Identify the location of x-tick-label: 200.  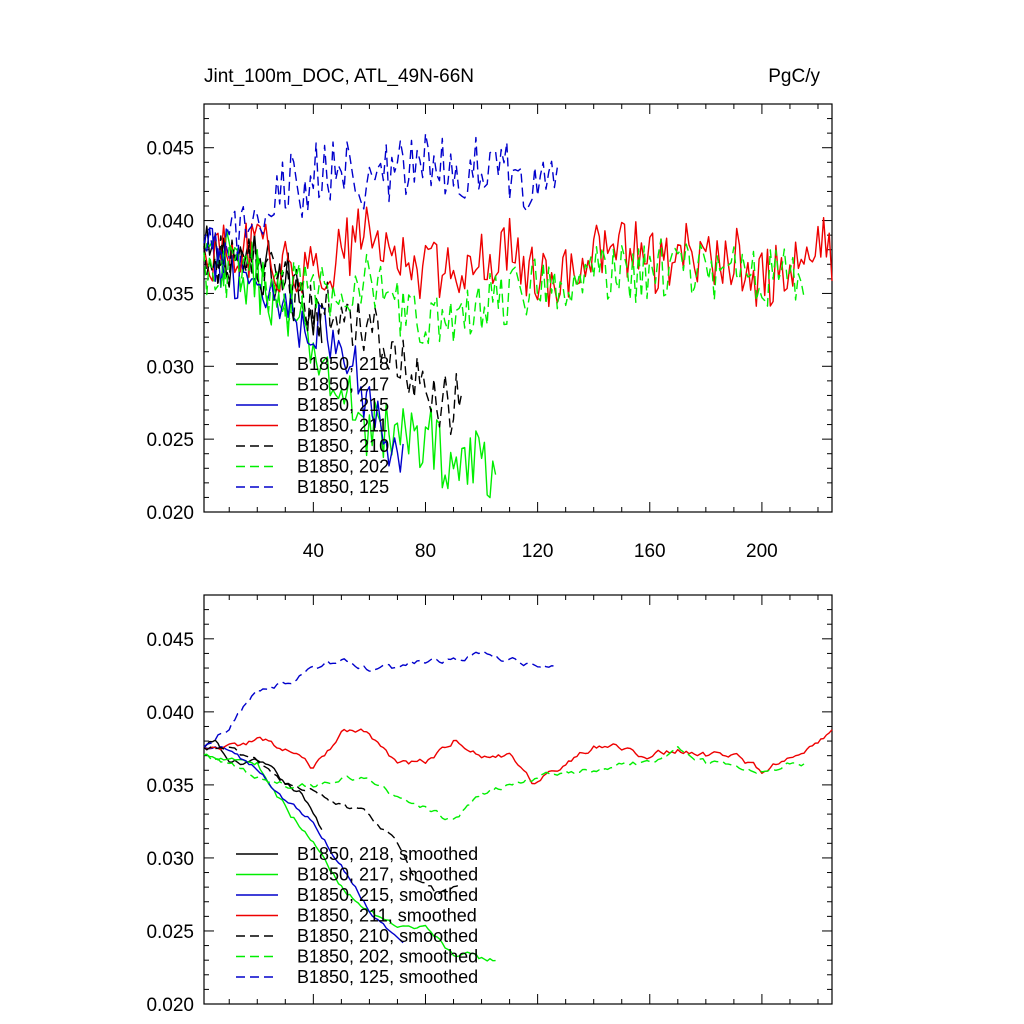
(762, 551).